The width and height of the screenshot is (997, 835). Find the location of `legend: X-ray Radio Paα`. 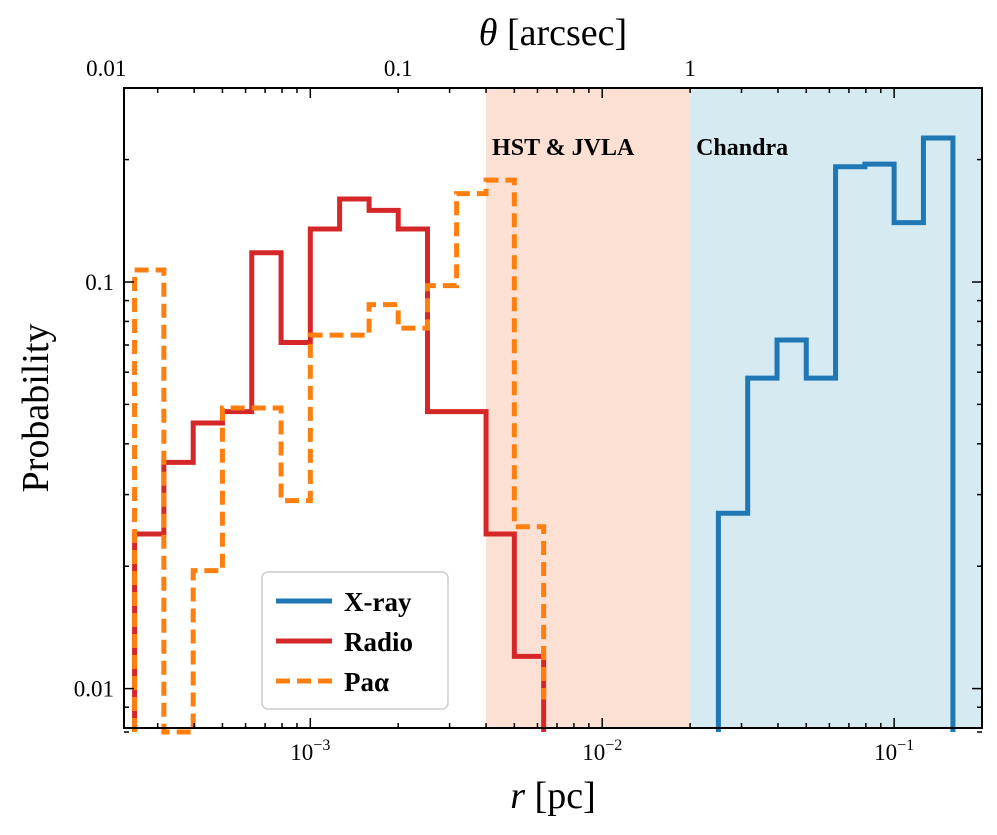

legend: X-ray Radio Paα is located at coordinates (355, 640).